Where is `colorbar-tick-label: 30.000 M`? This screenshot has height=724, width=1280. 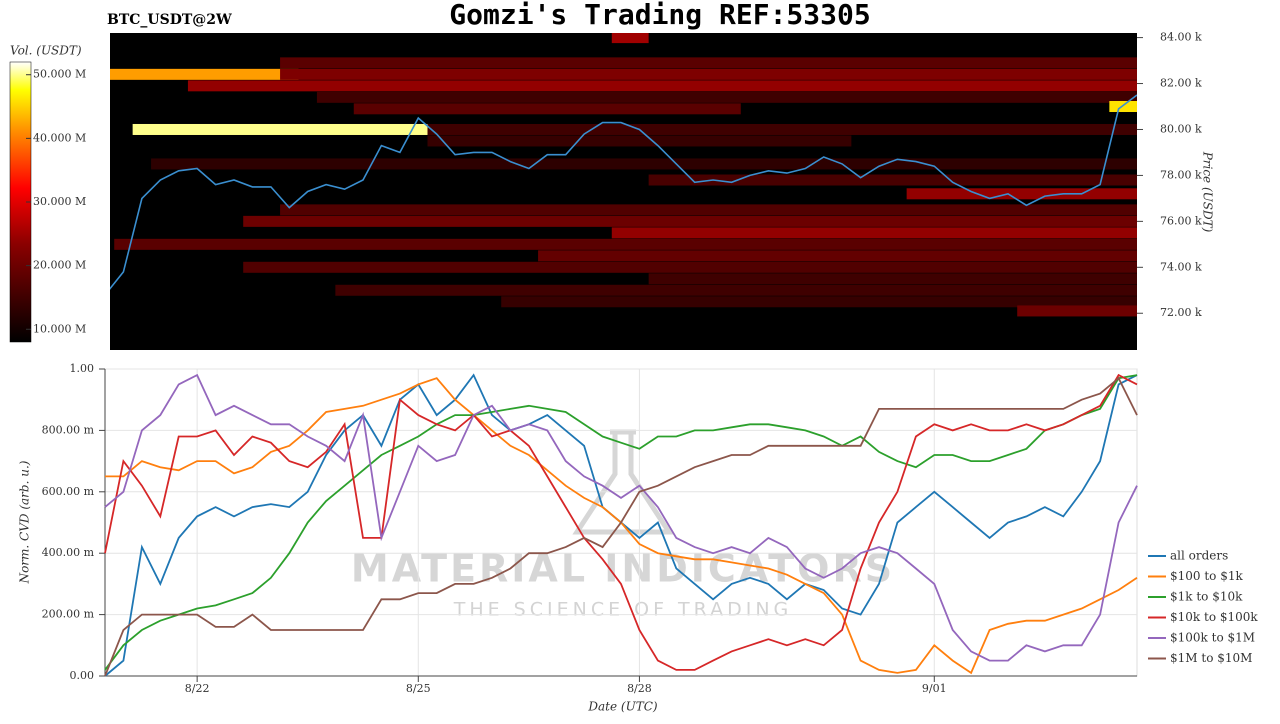
colorbar-tick-label: 30.000 M is located at coordinates (59, 201).